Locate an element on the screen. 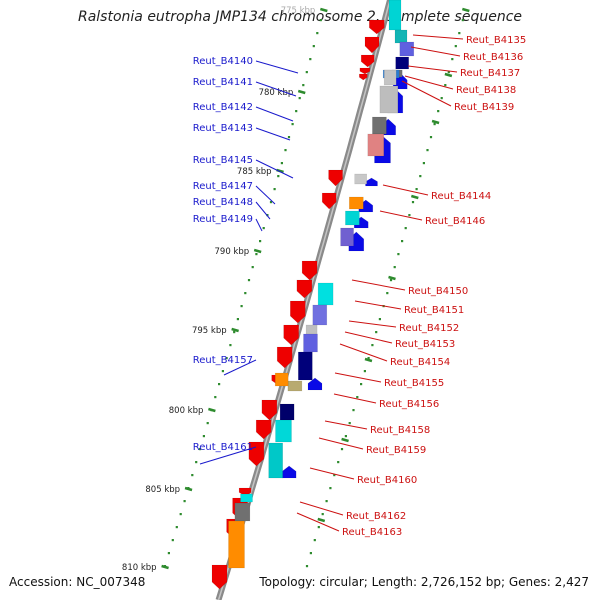 The image size is (600, 600). reverse-gene-label: Reut_B4146 is located at coordinates (455, 221).